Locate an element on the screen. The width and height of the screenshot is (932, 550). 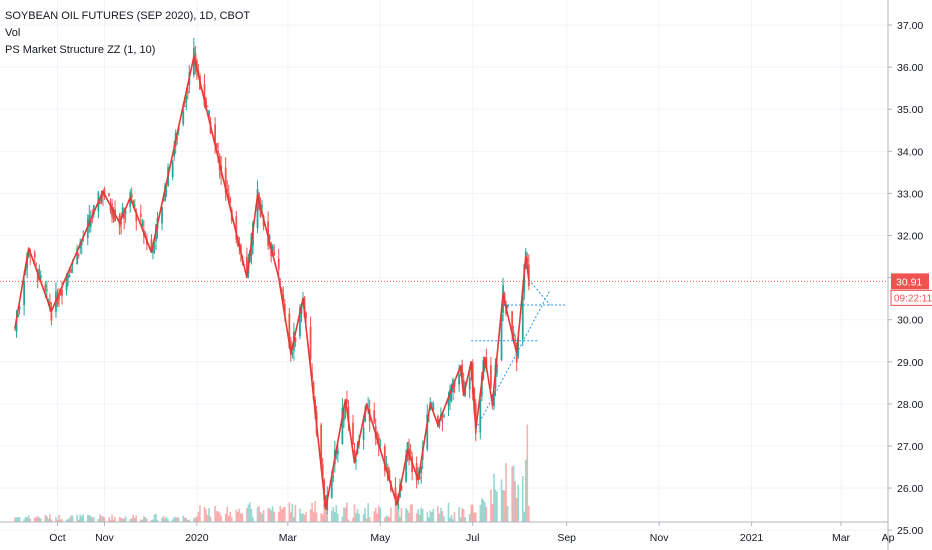
x-tick-label: Mar is located at coordinates (841, 538).